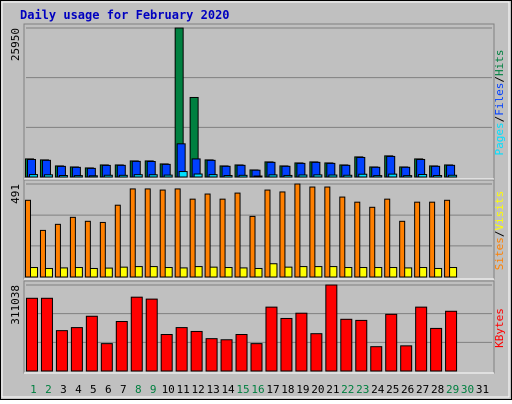 This screenshot has height=404, width=512. What do you see at coordinates (48, 389) in the screenshot?
I see `x-tick-label: 2` at bounding box center [48, 389].